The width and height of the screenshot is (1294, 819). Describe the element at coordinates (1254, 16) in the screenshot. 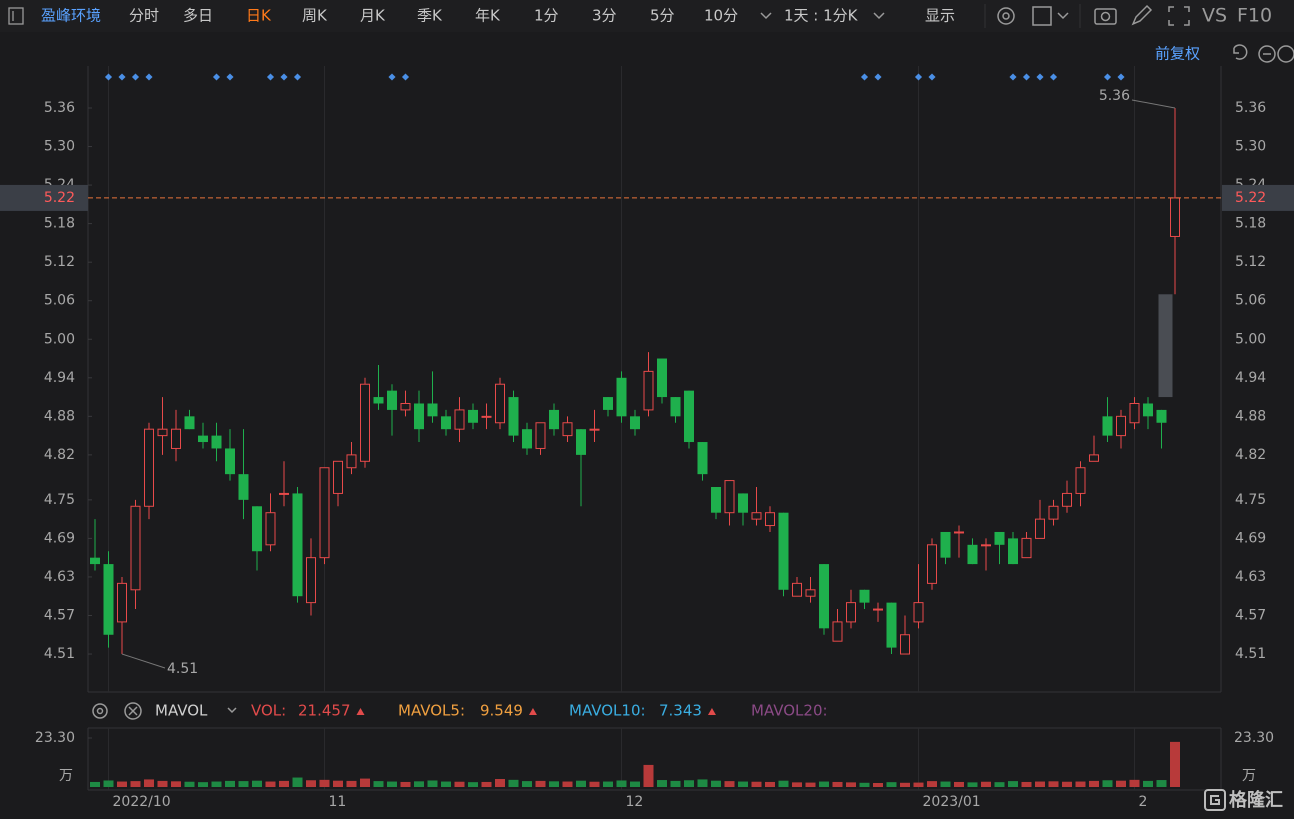

I see `f10-button: F10` at that location.